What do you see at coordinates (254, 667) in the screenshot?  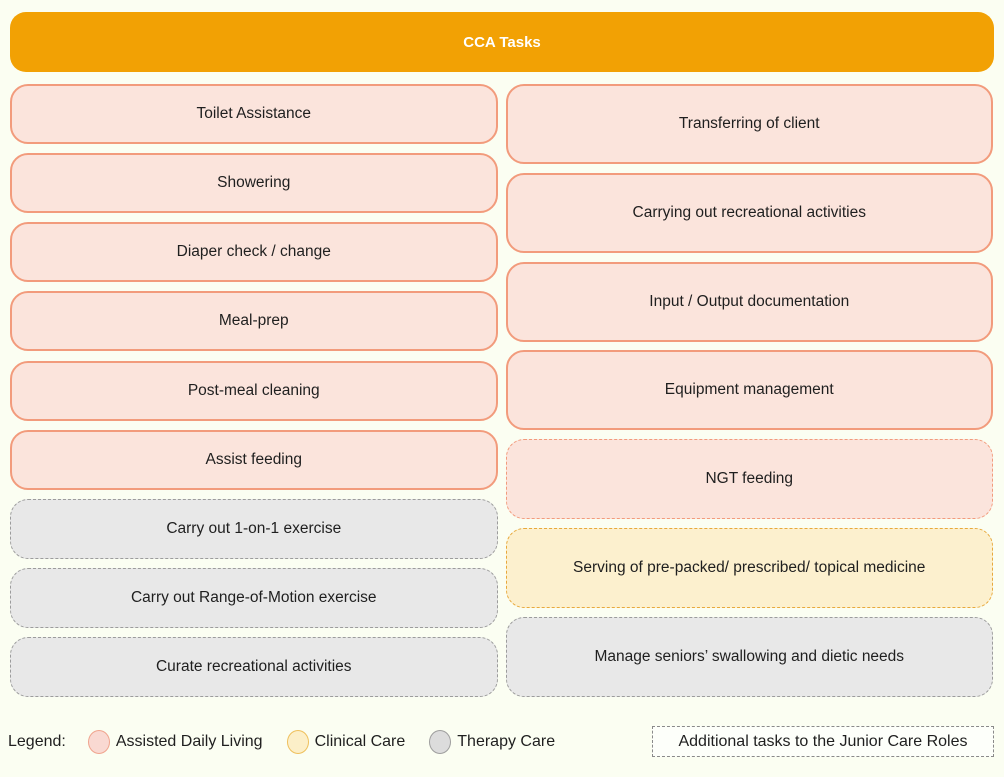 I see `task-curate-recreational-activities: Curate recreational activities` at bounding box center [254, 667].